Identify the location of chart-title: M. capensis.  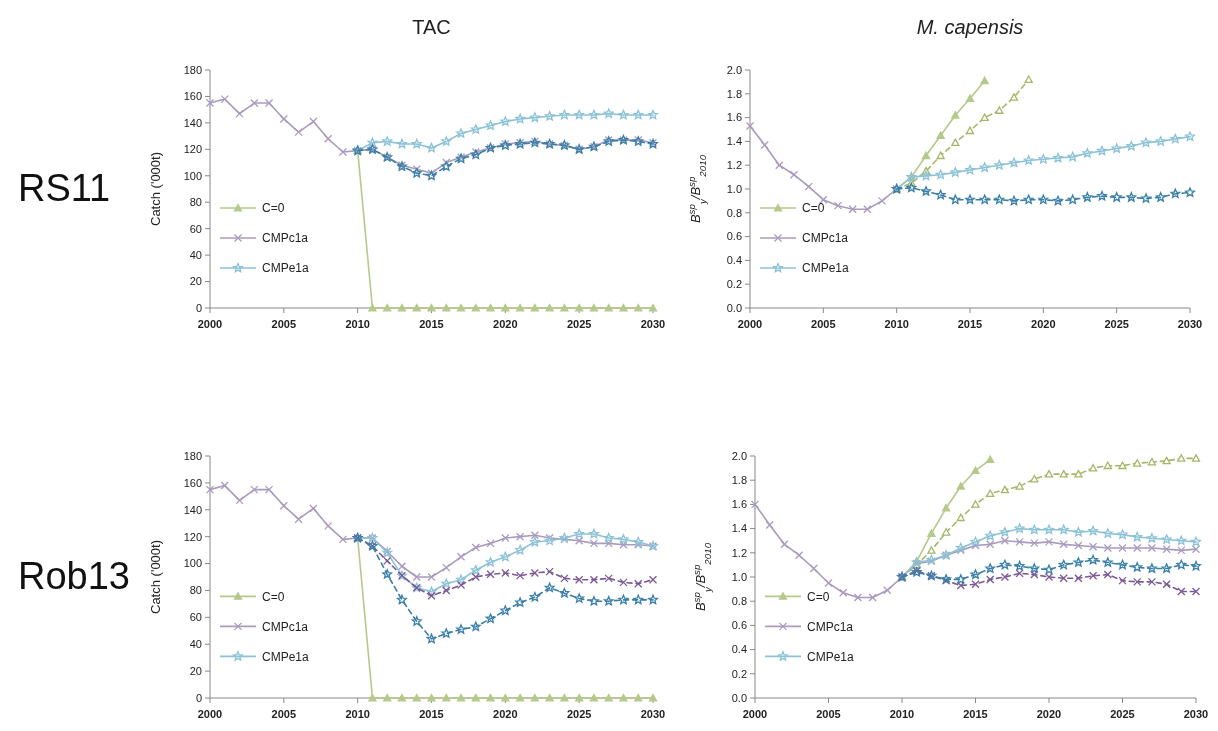
(970, 27).